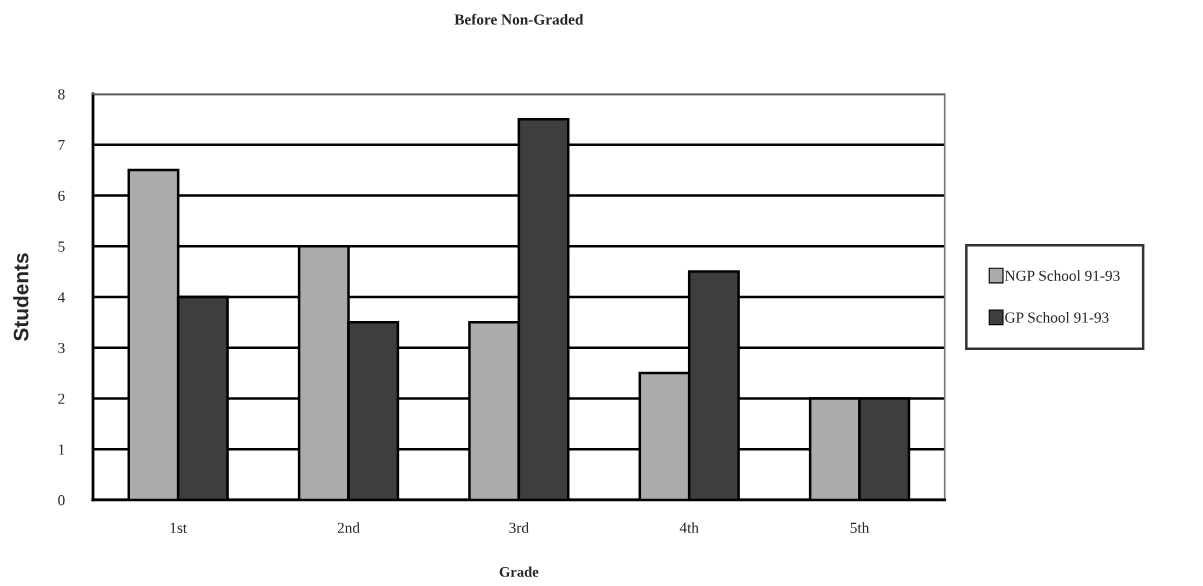  I want to click on x-tick-label: 4th, so click(689, 527).